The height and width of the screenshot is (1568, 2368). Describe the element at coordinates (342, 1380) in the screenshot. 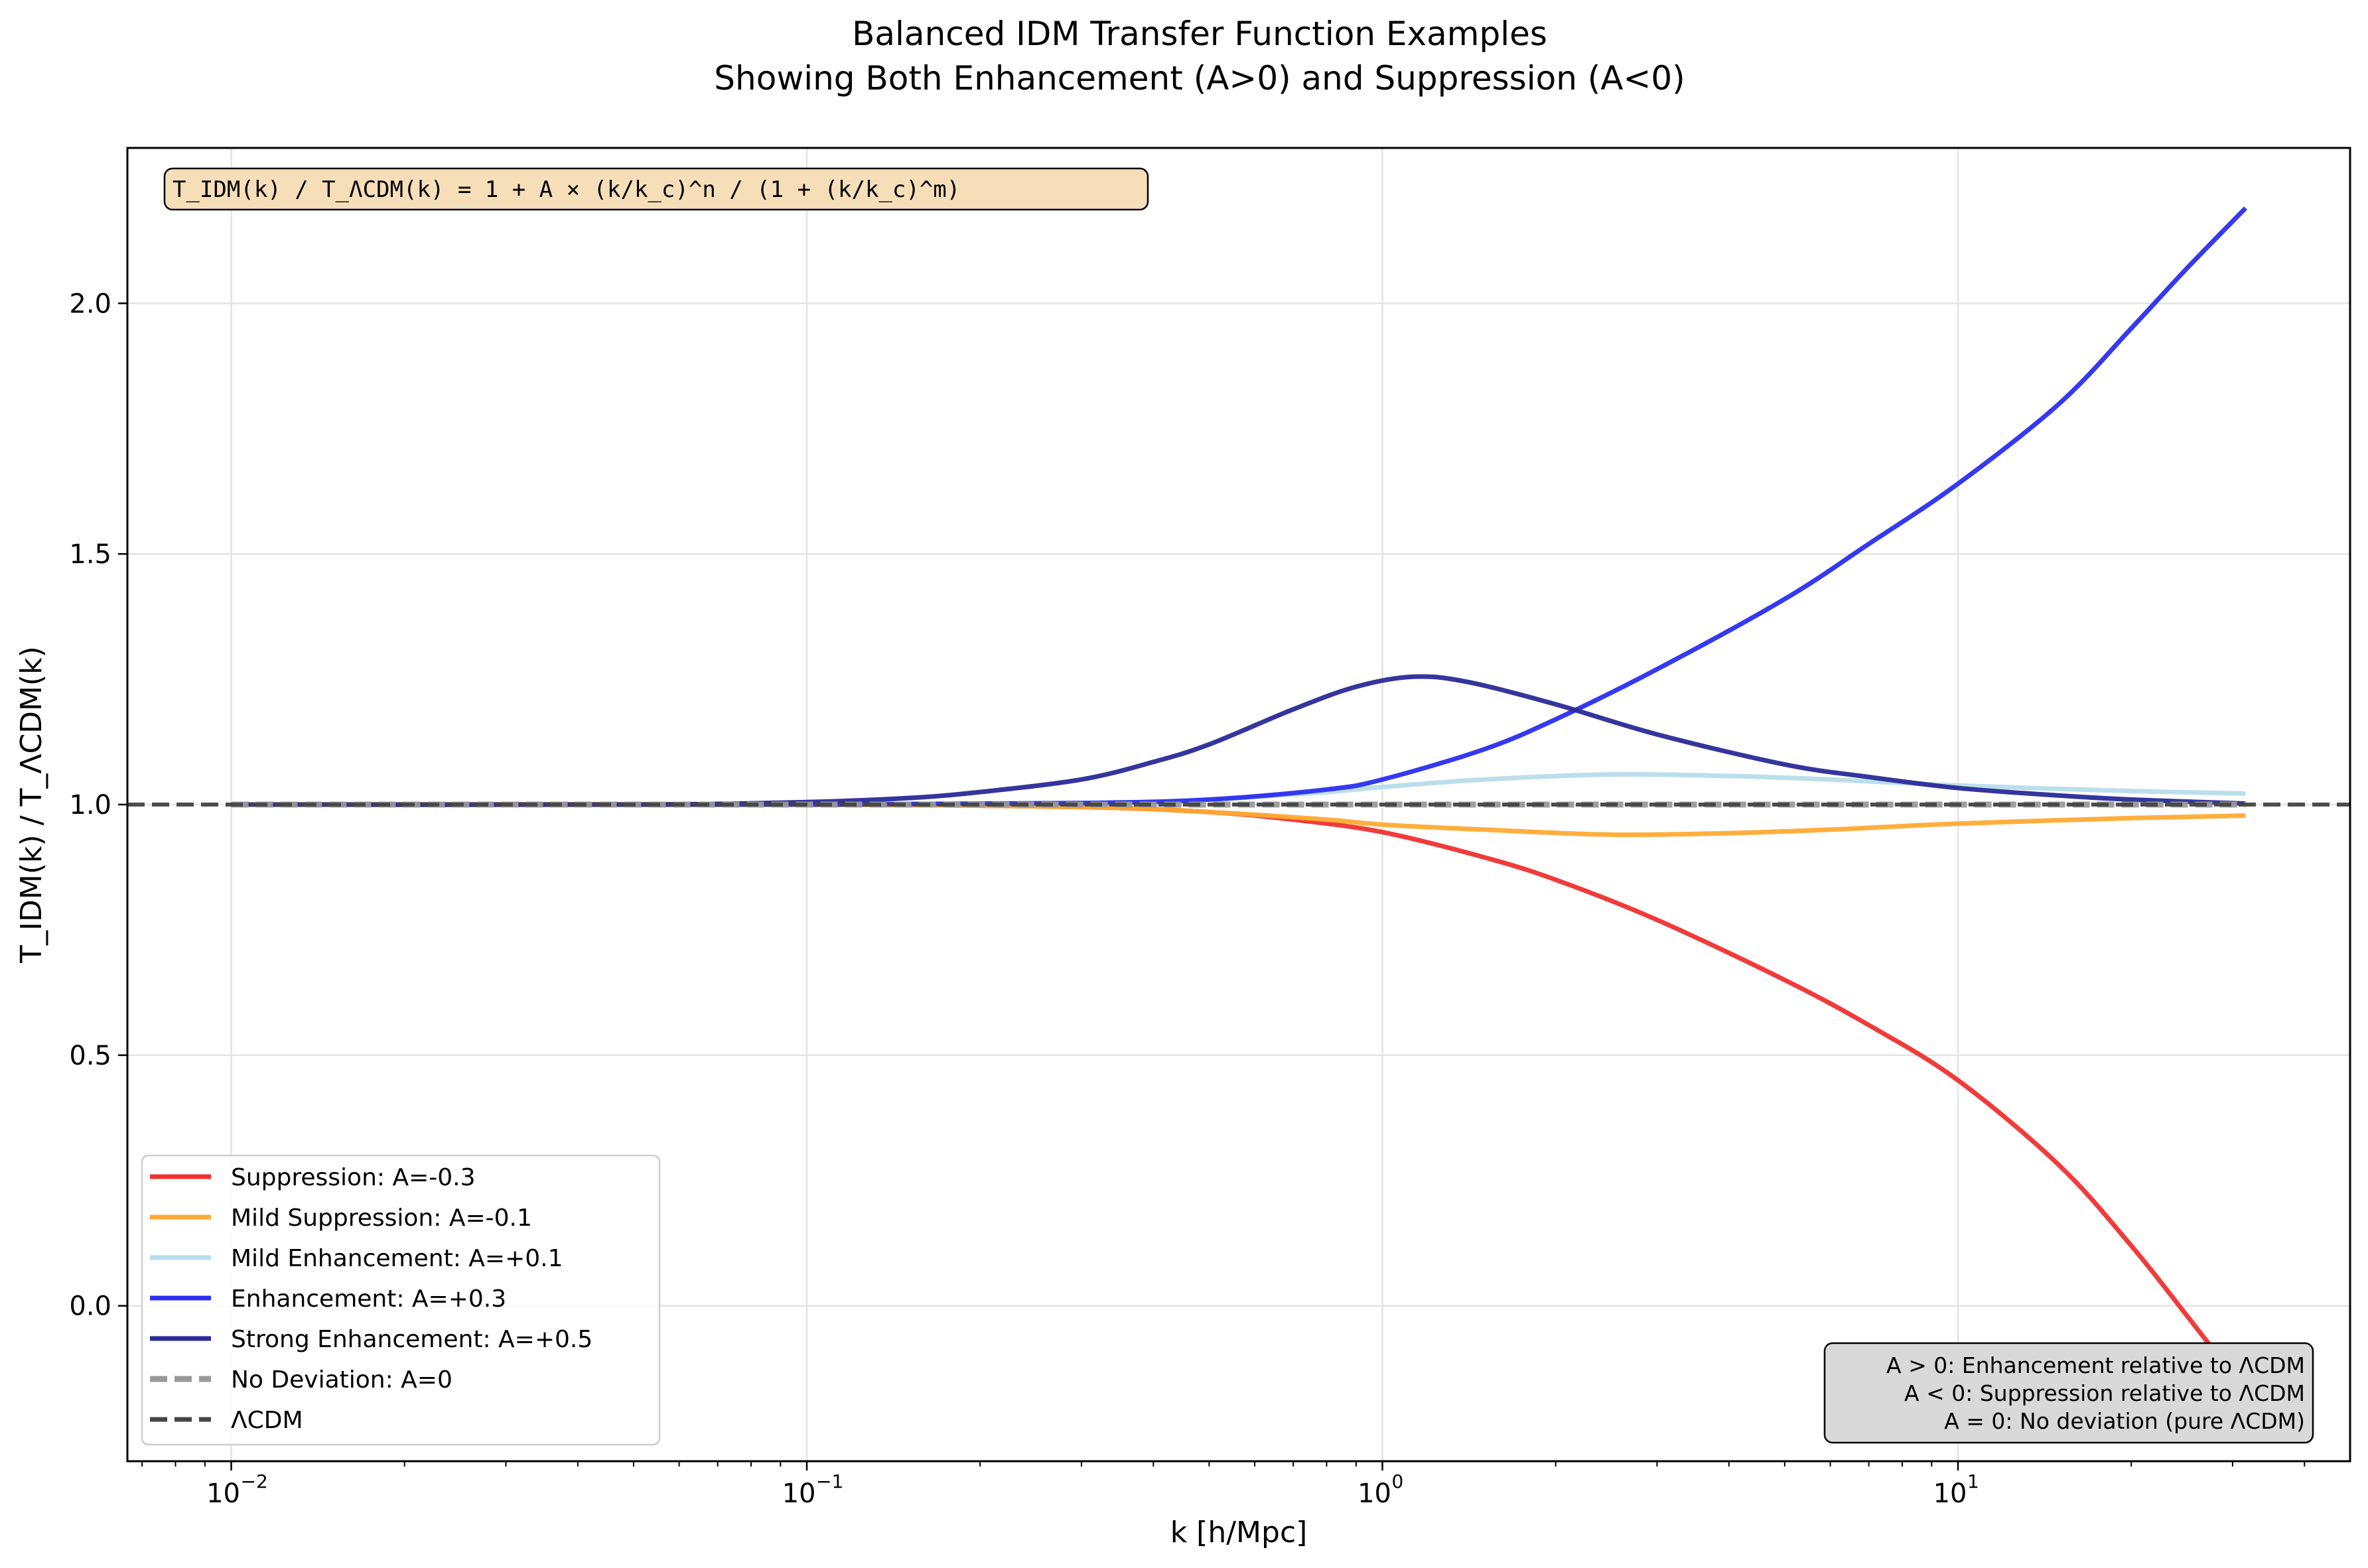

I see `legend-label-5: No Deviation: A=0` at that location.